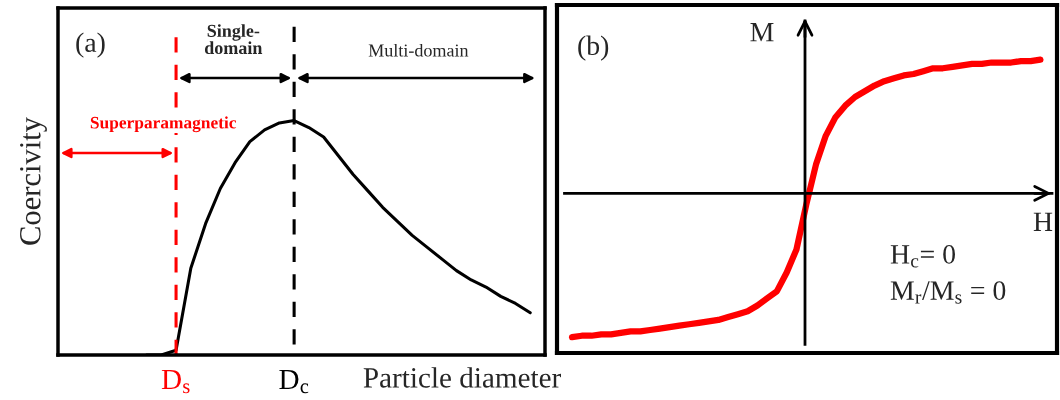 This screenshot has width=1060, height=400. Describe the element at coordinates (960, 292) in the screenshot. I see `text: $_{r}$/M$_{s}$ = 0` at that location.